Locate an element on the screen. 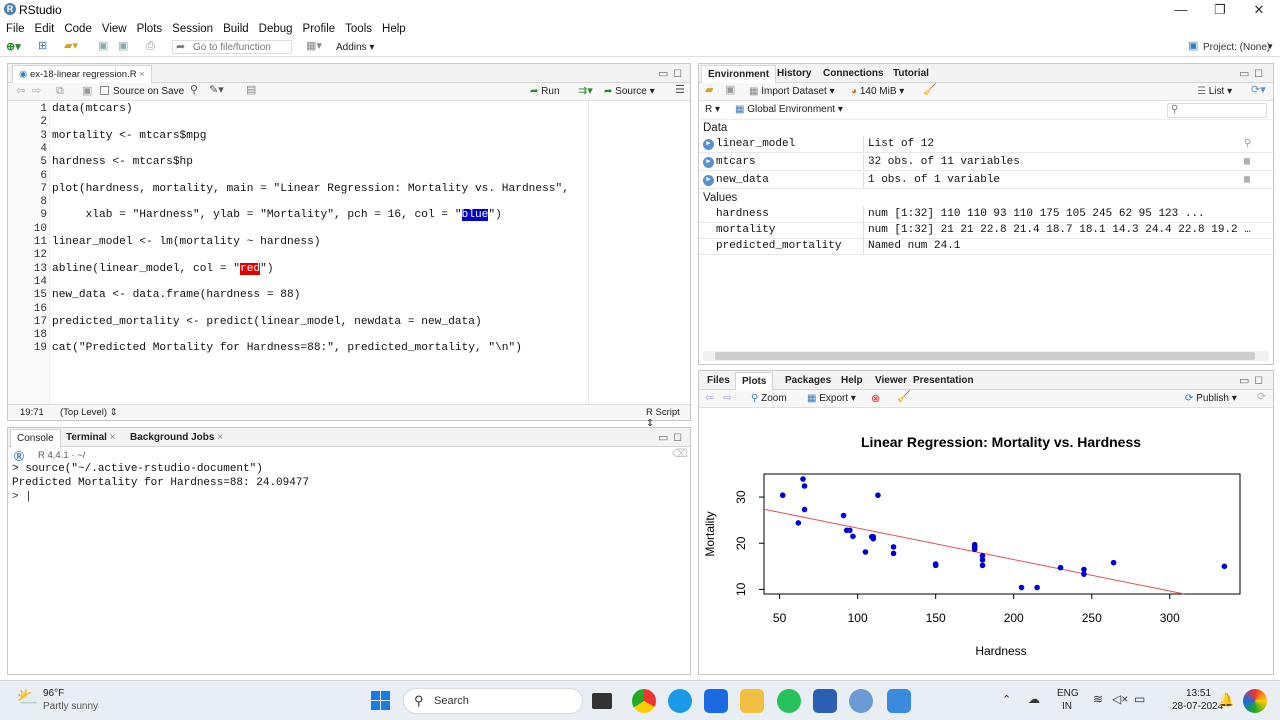 Image resolution: width=1280 pixels, height=720 pixels. view-list-icon: ⚲ is located at coordinates (1248, 144).